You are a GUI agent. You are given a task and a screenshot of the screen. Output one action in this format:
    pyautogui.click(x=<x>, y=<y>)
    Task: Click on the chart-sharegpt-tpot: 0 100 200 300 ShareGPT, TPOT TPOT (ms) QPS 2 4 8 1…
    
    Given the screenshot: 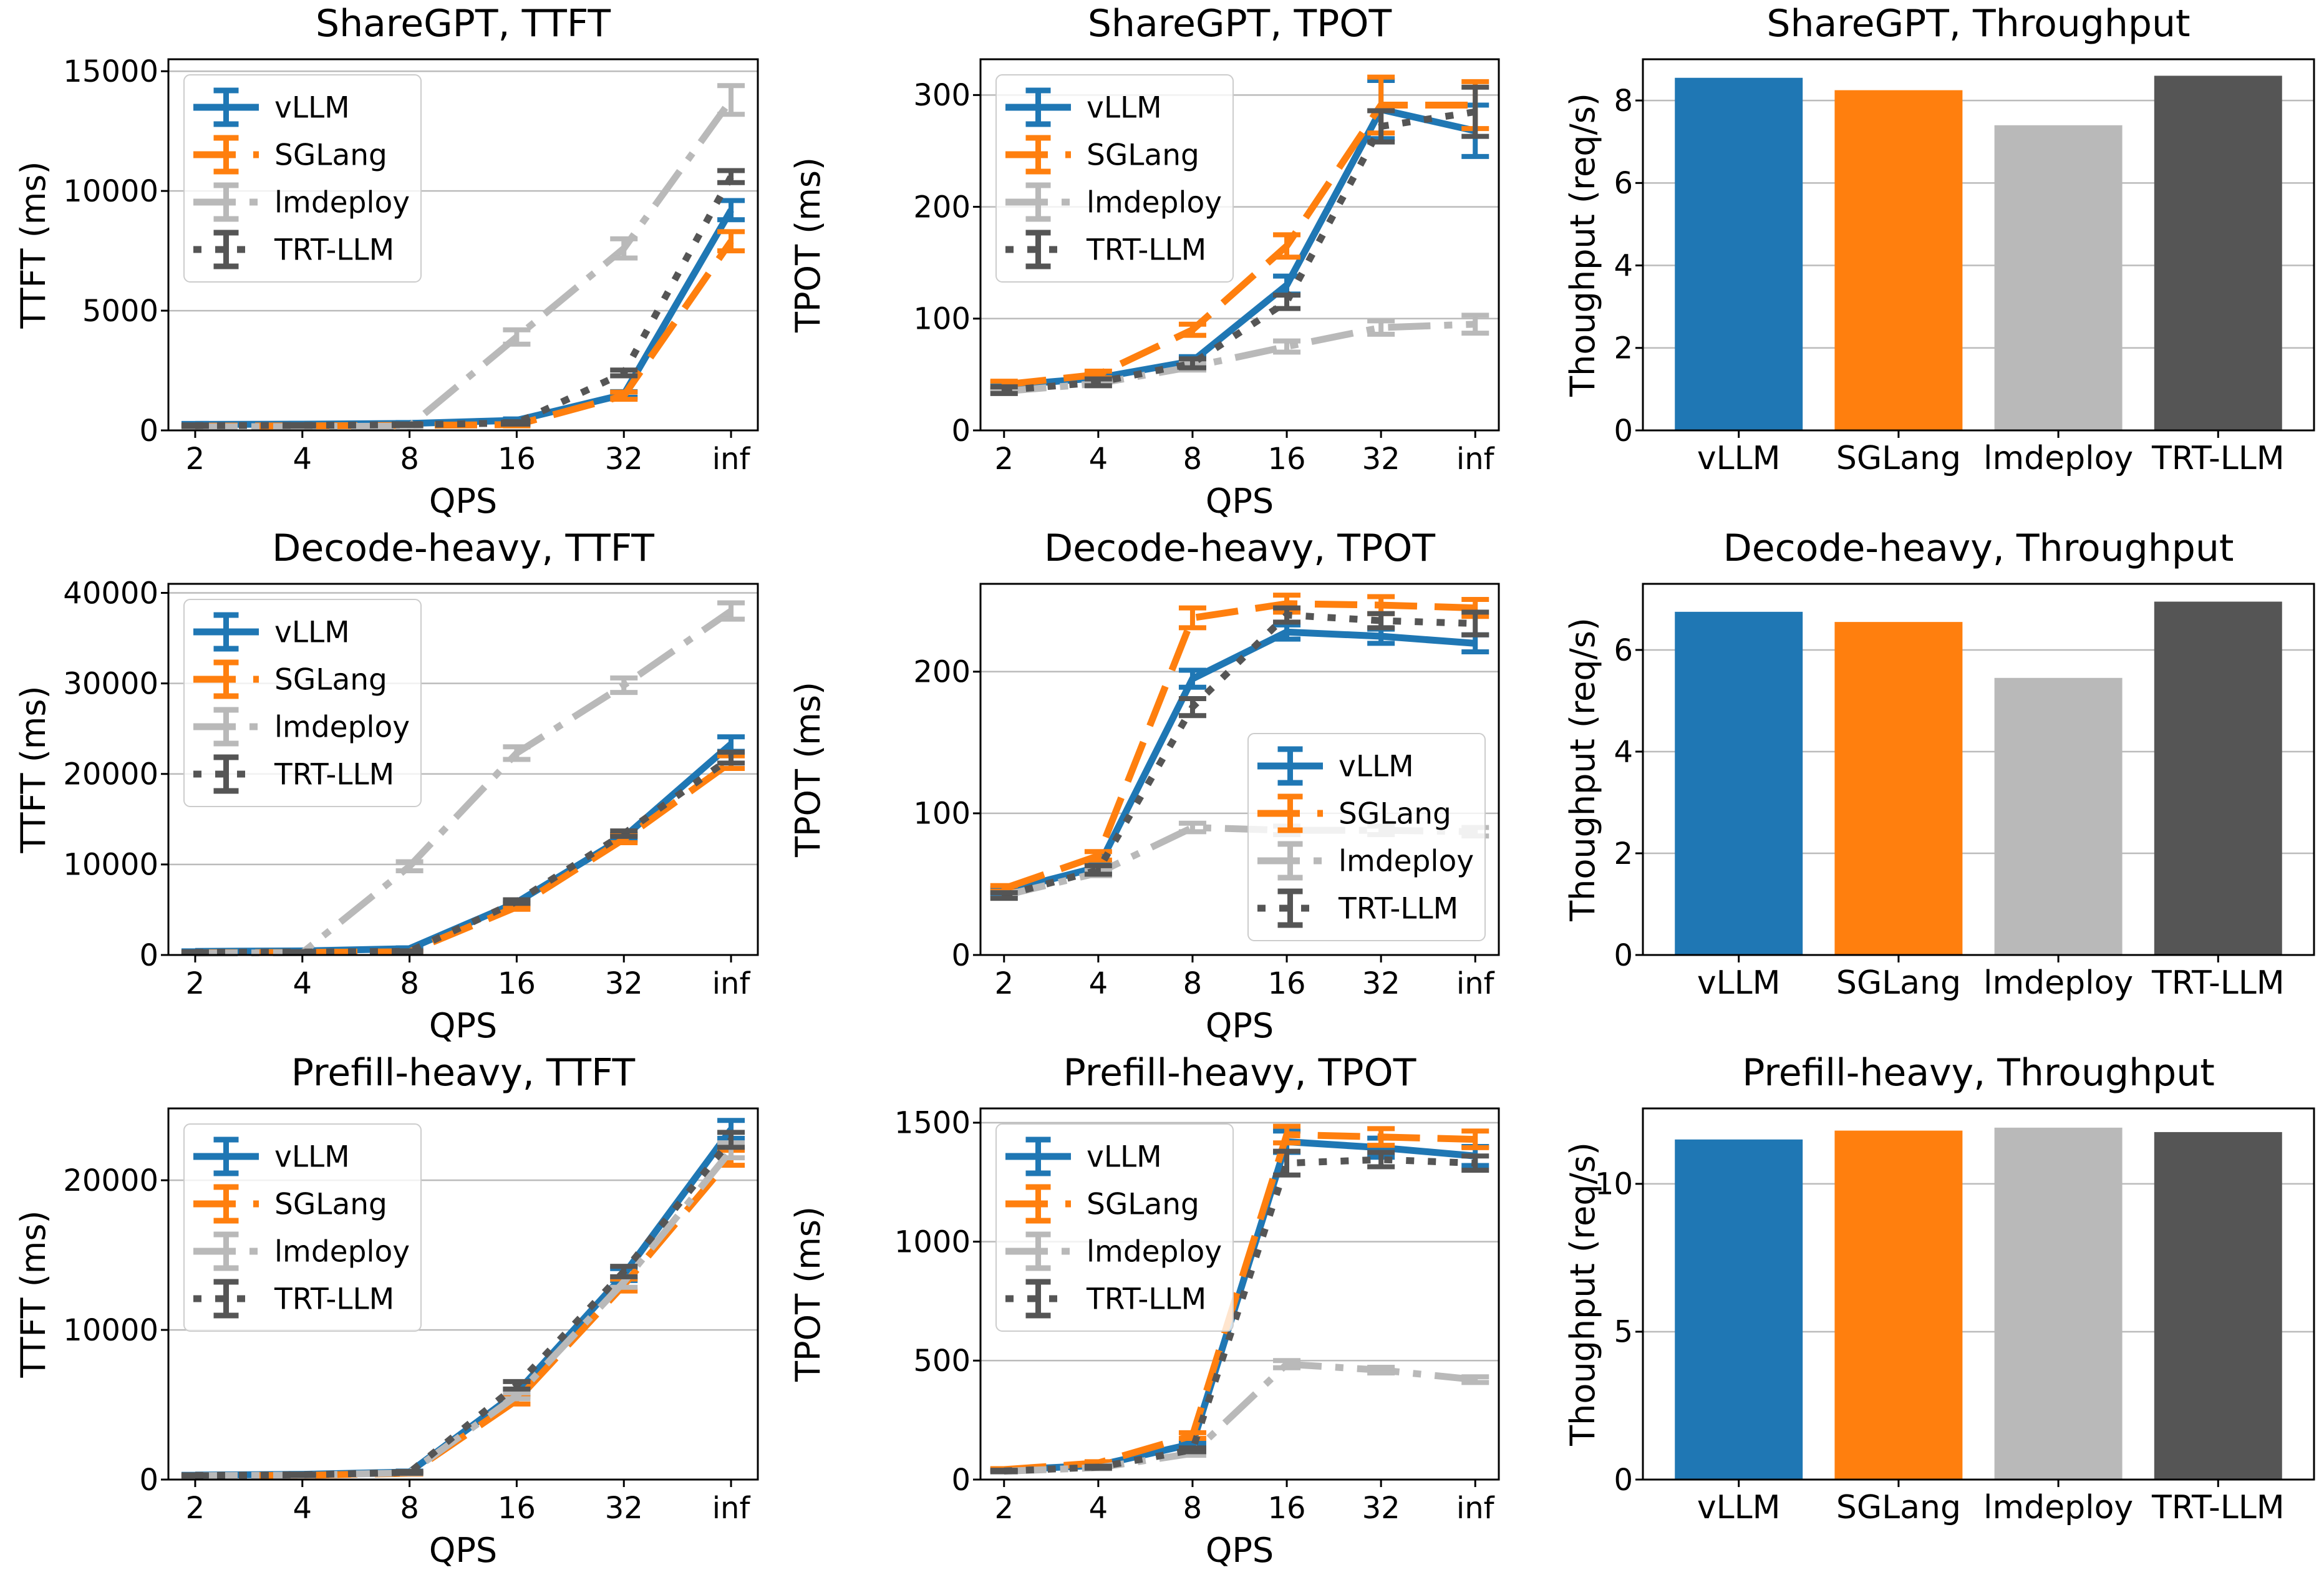 What is the action you would take?
    pyautogui.click(x=1162, y=262)
    